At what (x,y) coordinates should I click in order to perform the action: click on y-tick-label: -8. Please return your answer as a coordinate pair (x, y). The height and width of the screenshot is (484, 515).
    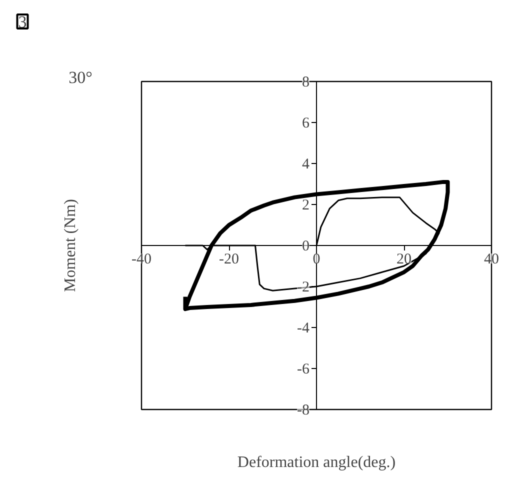
    Looking at the image, I should click on (303, 410).